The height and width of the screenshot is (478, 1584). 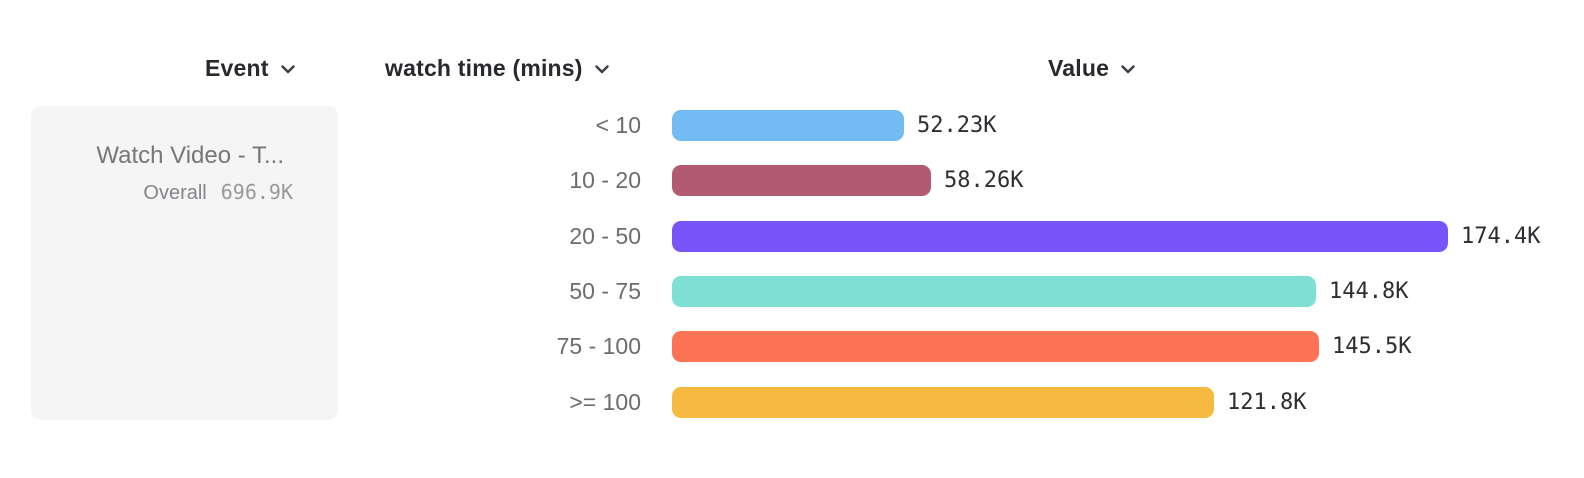 What do you see at coordinates (984, 180) in the screenshot?
I see `value-label: 58.26K` at bounding box center [984, 180].